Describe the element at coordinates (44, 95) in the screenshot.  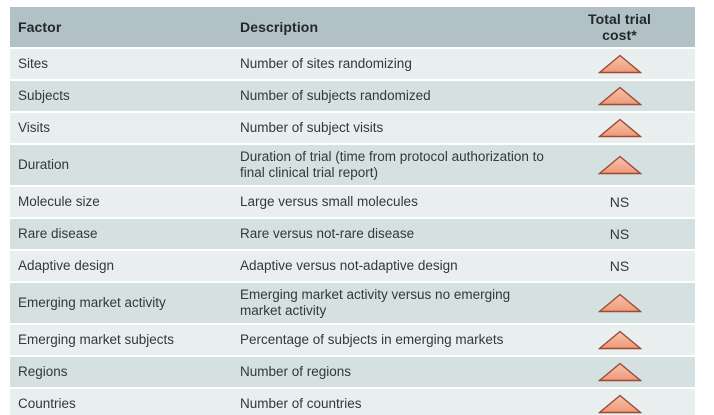
I see `factor-cell: Subjects` at that location.